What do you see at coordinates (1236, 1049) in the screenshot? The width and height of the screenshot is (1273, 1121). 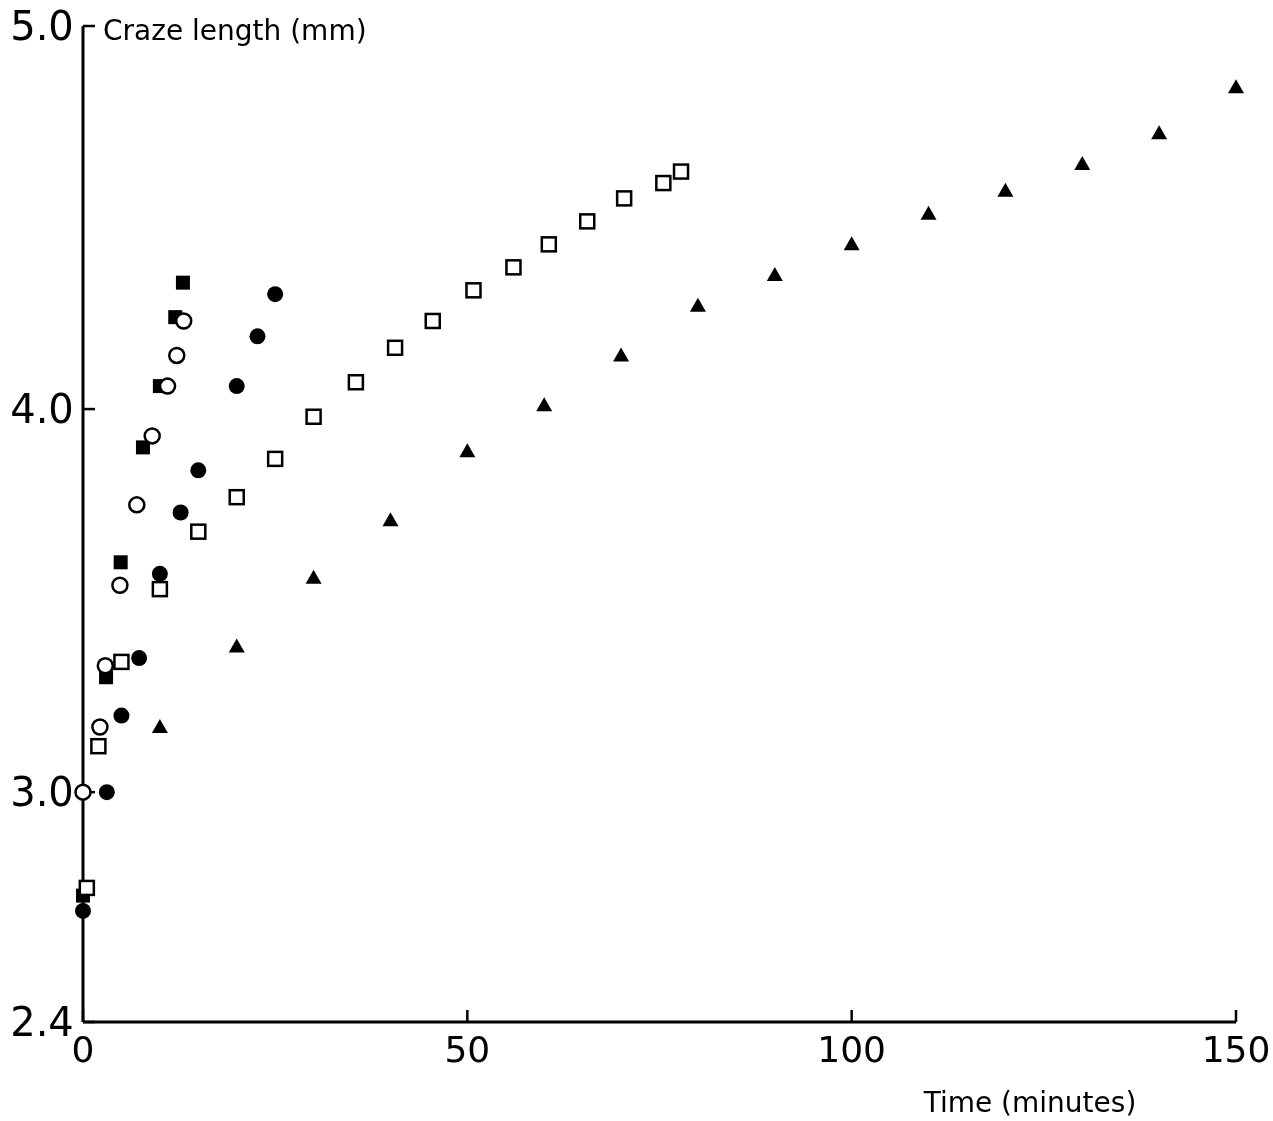 I see `x-tick-label: 150` at bounding box center [1236, 1049].